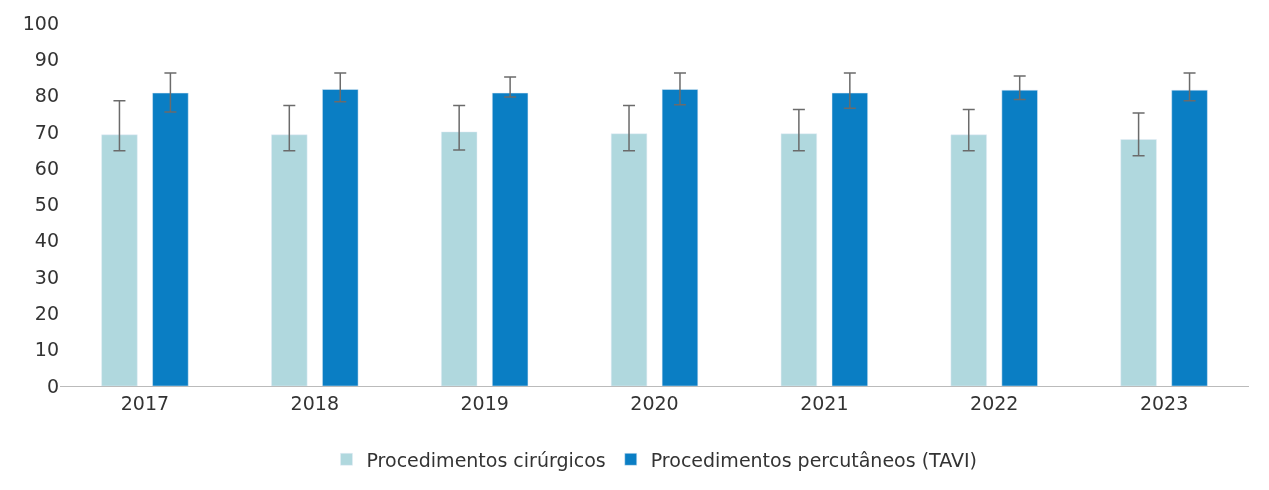  I want to click on legend-label: Procedimentos cirúrgicos, so click(486, 459).